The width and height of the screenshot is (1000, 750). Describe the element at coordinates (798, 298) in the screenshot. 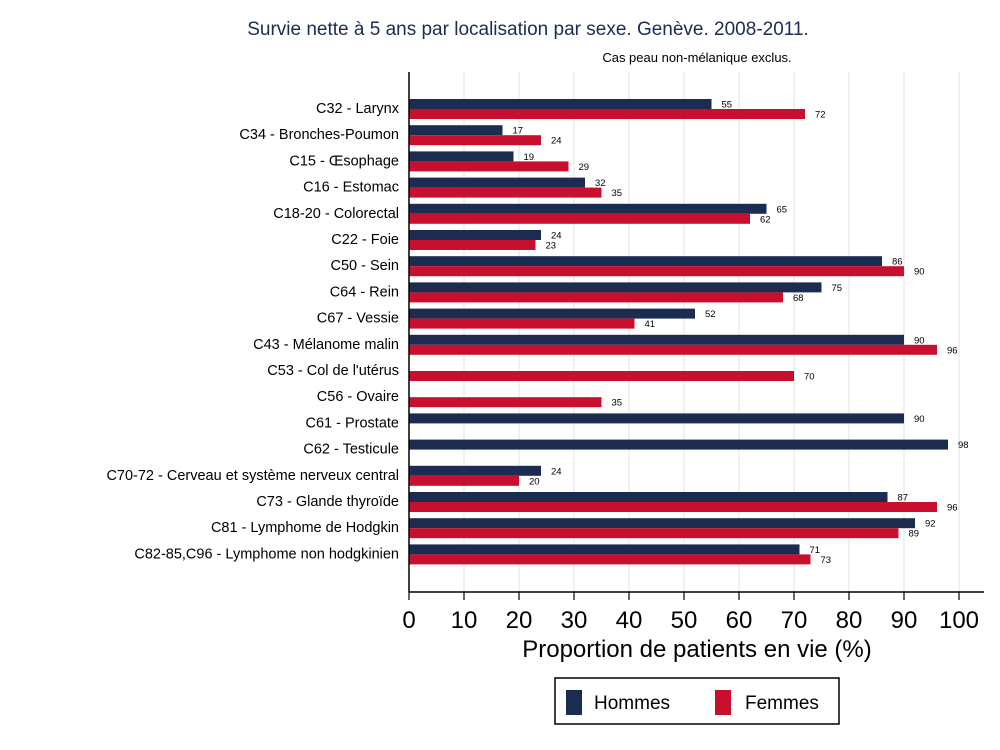

I see `data-label: 68` at that location.